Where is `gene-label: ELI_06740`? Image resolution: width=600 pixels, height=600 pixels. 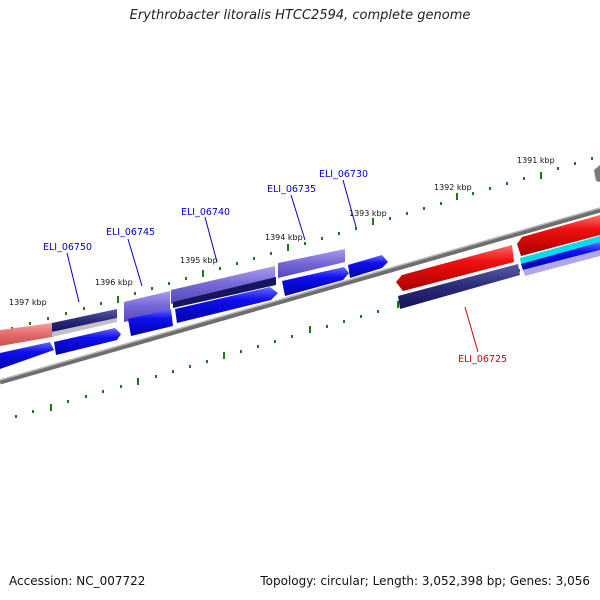
gene-label: ELI_06740 is located at coordinates (205, 212).